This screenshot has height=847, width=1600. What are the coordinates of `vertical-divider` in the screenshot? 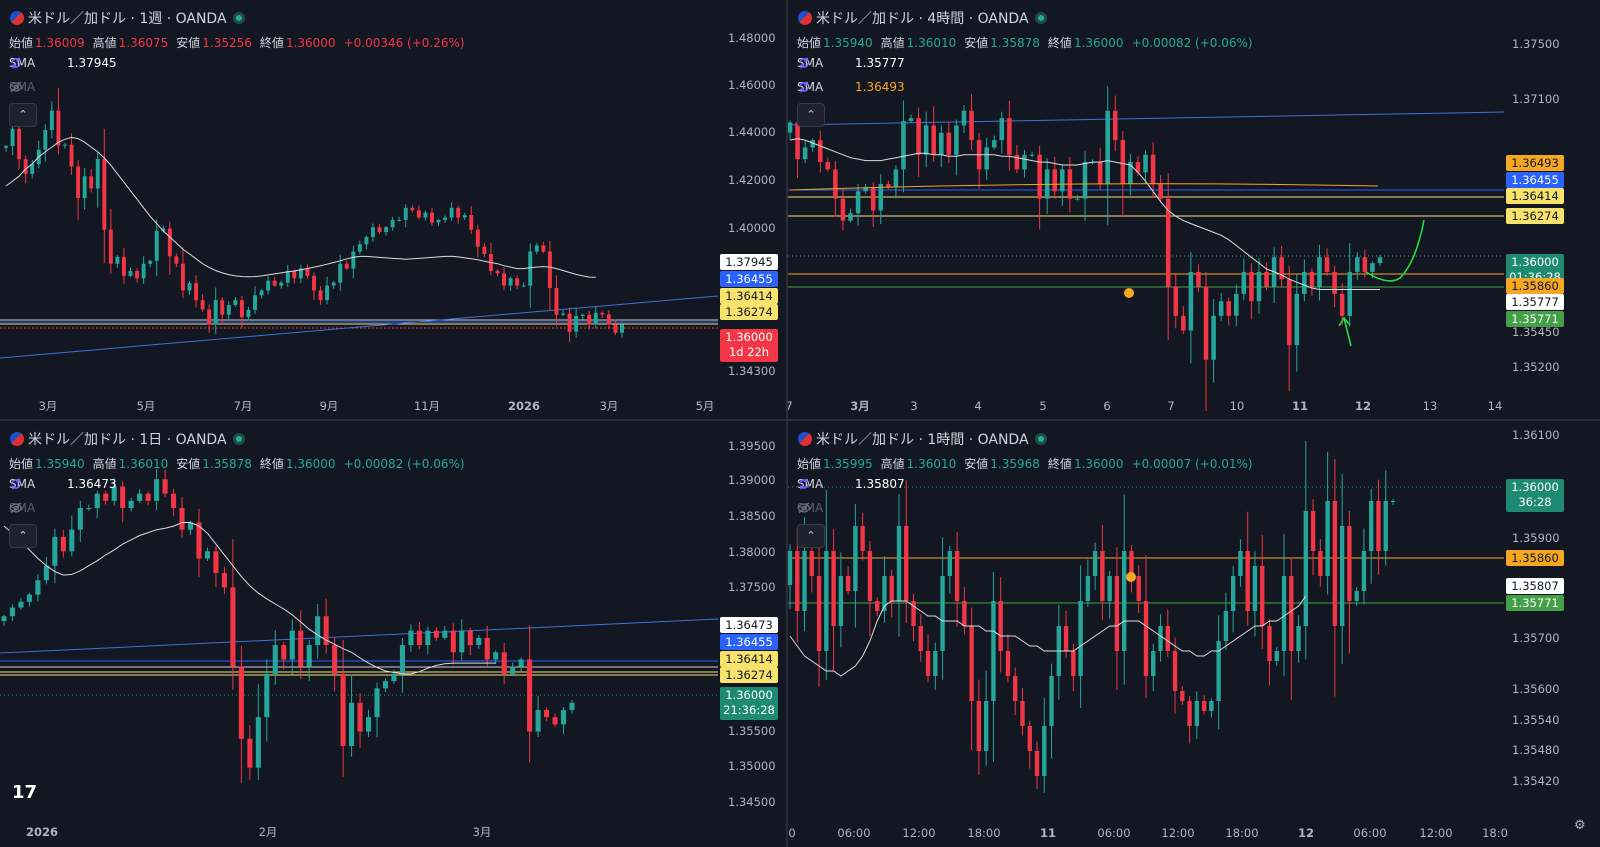 It's located at (787, 423).